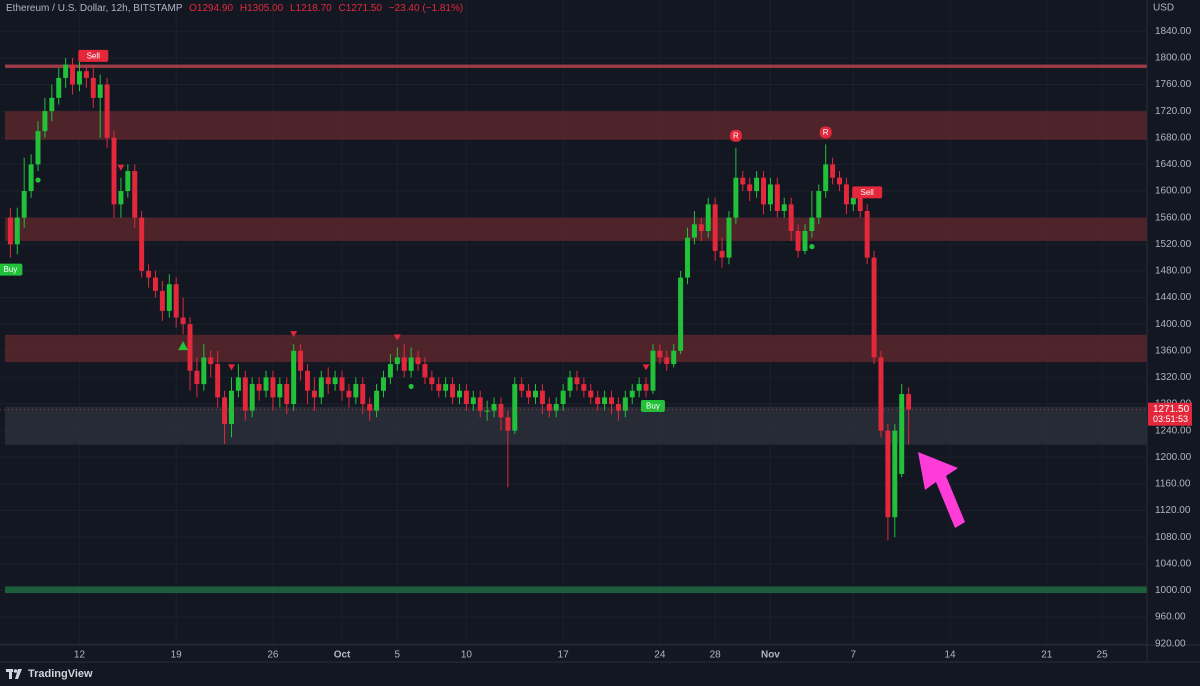 This screenshot has height=686, width=1200. What do you see at coordinates (1173, 484) in the screenshot?
I see `y-tick-label: 1160.00` at bounding box center [1173, 484].